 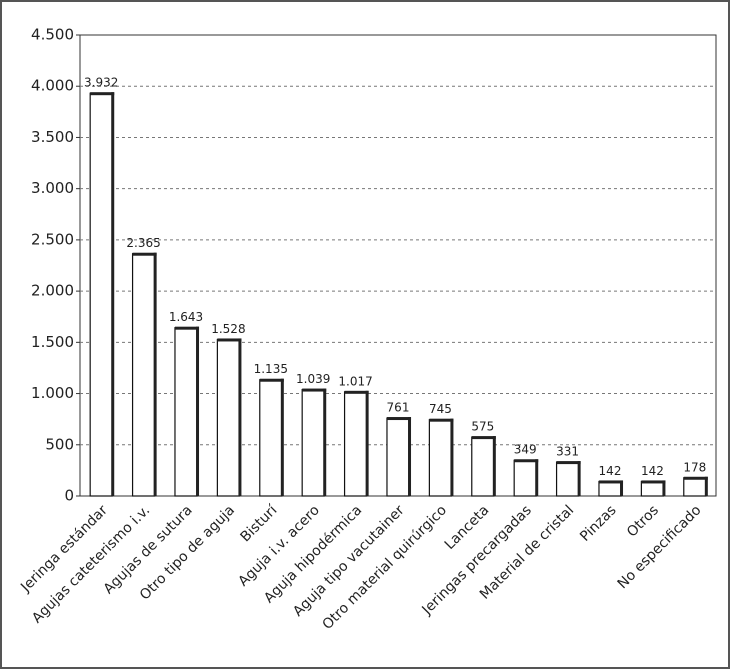 I want to click on y-tick-label: 500, so click(x=59, y=444).